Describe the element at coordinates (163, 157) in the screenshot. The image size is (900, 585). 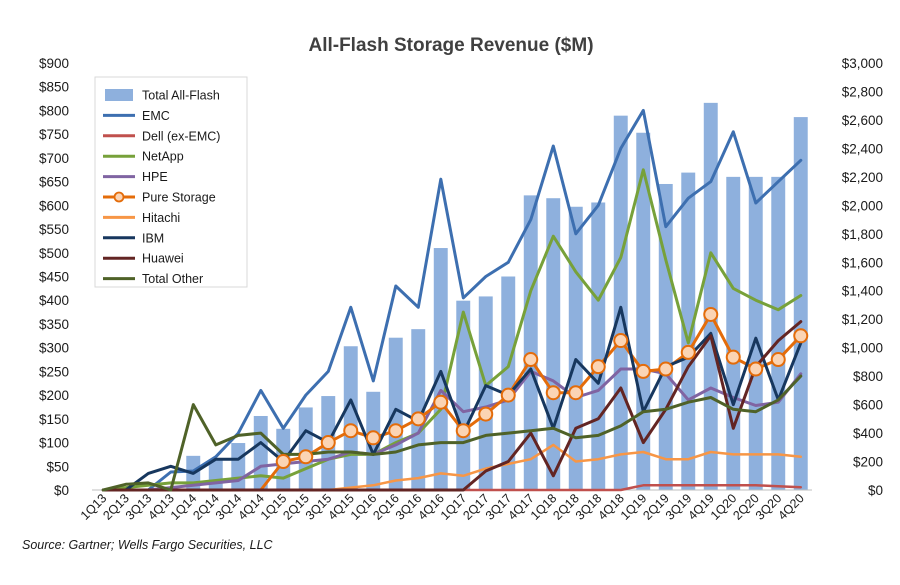
I see `legend-label-netapp: NetApp` at that location.